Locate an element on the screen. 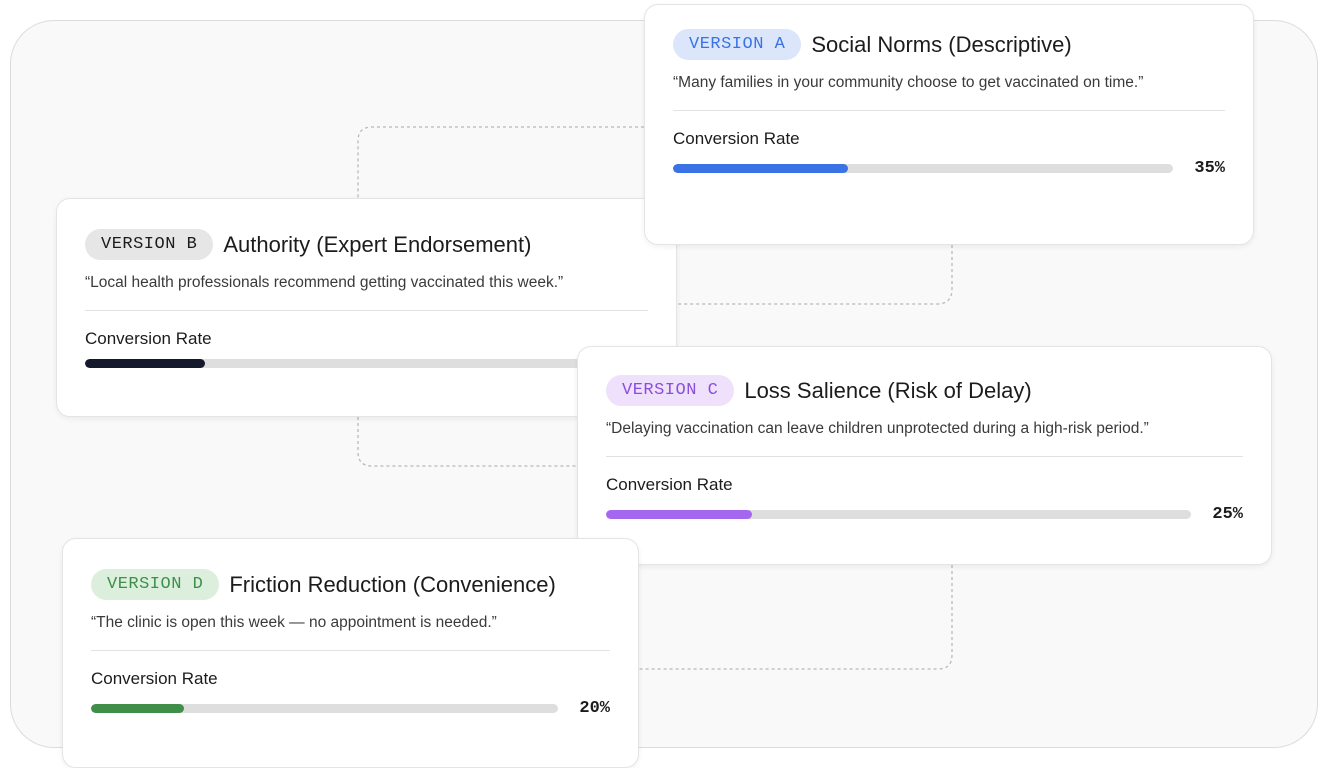 This screenshot has width=1336, height=768. card-title: Social Norms (Descriptive) is located at coordinates (941, 44).